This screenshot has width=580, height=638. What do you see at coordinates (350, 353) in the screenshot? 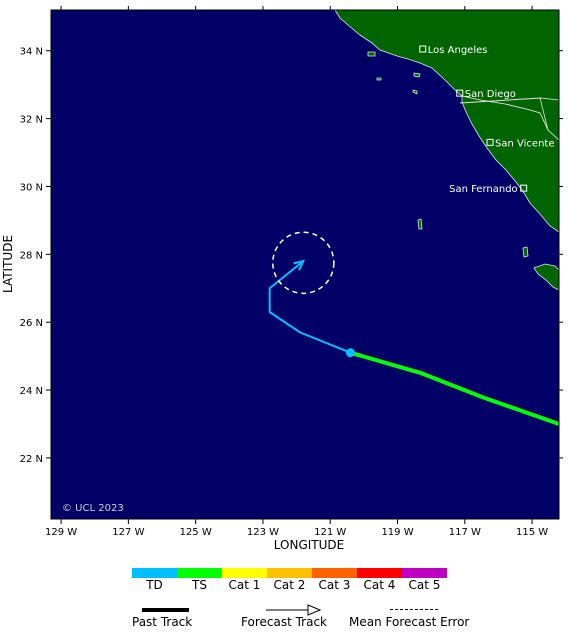
I see `current-position-marker` at bounding box center [350, 353].